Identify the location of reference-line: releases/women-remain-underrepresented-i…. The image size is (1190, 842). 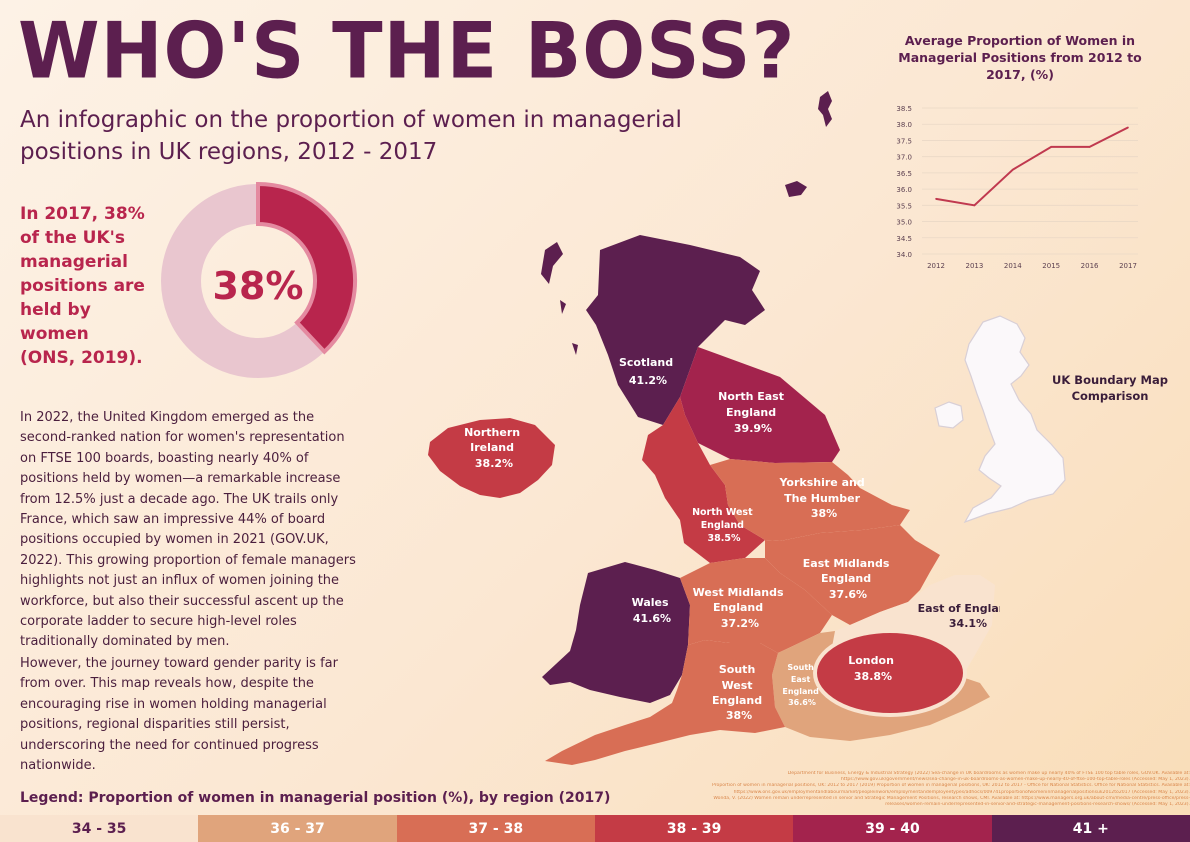
(1037, 805).